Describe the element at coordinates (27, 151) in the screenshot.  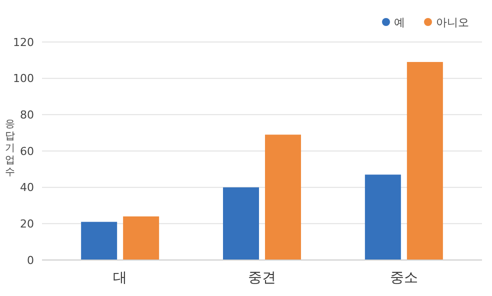
I see `y-tick-label: 60` at that location.